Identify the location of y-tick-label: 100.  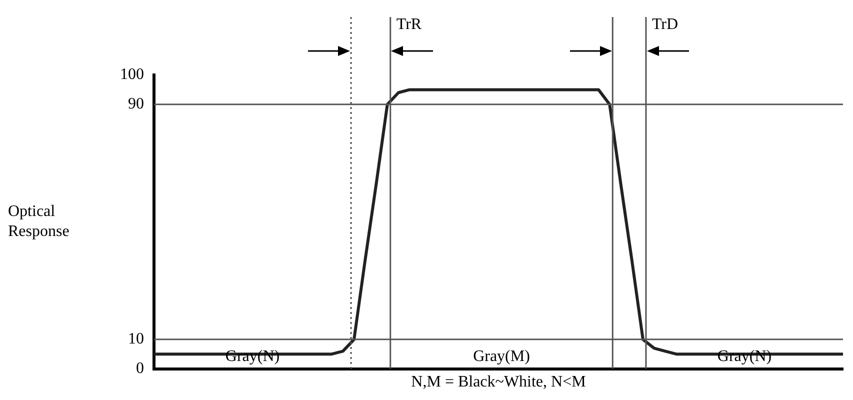
(132, 75).